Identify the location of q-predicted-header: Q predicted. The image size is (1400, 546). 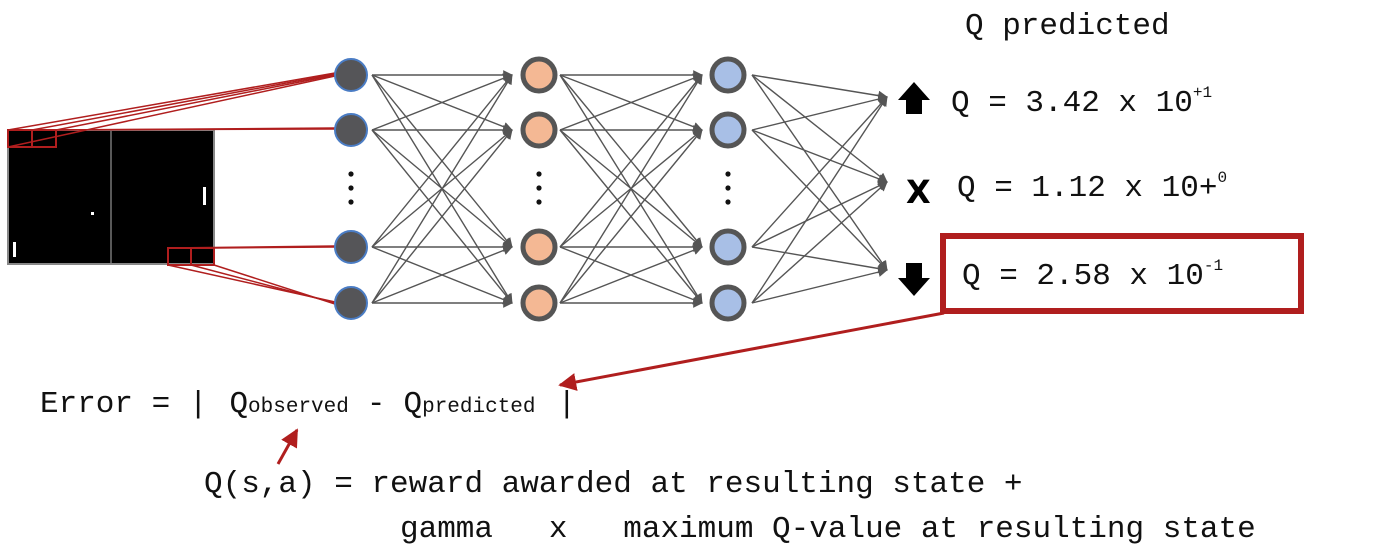
(1067, 26).